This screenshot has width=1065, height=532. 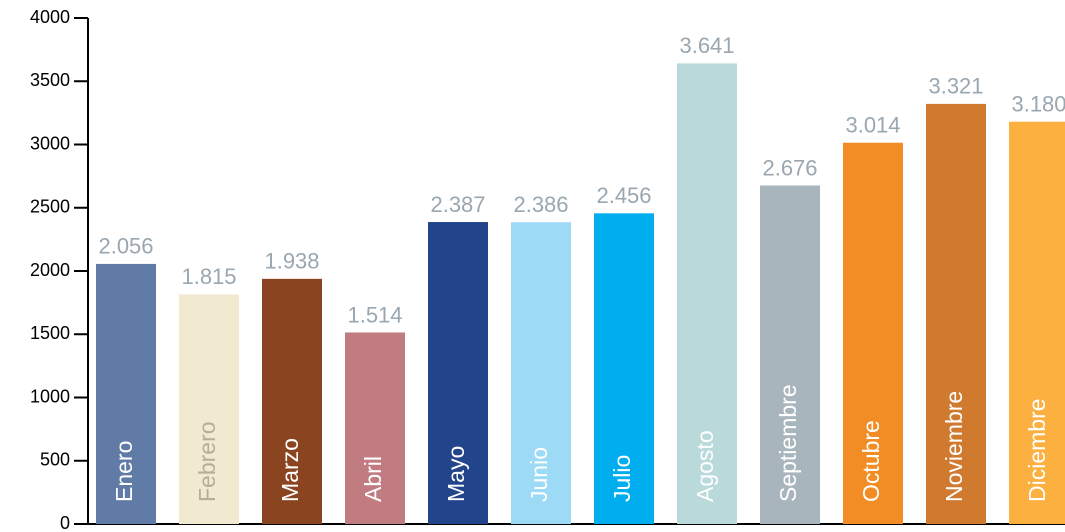 What do you see at coordinates (623, 195) in the screenshot?
I see `value-label: 2.456` at bounding box center [623, 195].